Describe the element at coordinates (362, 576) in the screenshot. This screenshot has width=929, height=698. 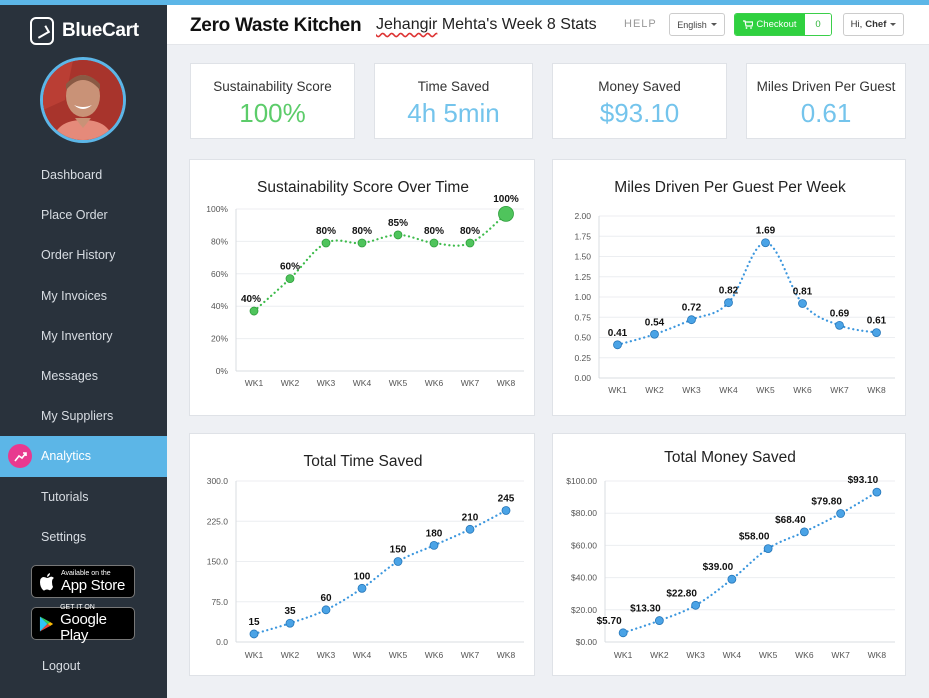
I see `data-label: 100` at that location.